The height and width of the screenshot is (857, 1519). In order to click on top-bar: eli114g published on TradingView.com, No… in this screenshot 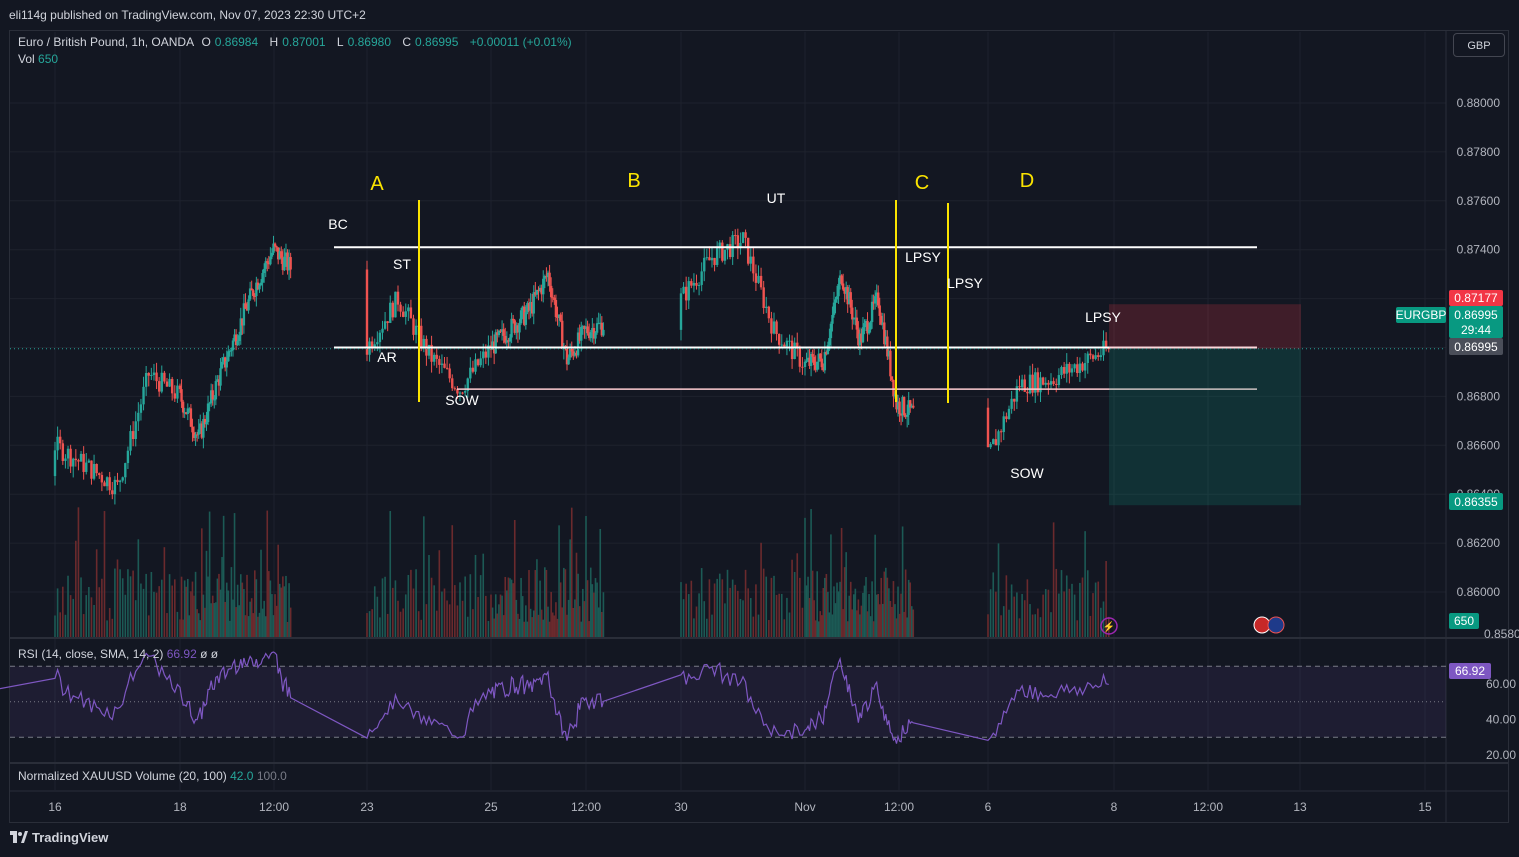, I will do `click(759, 15)`.